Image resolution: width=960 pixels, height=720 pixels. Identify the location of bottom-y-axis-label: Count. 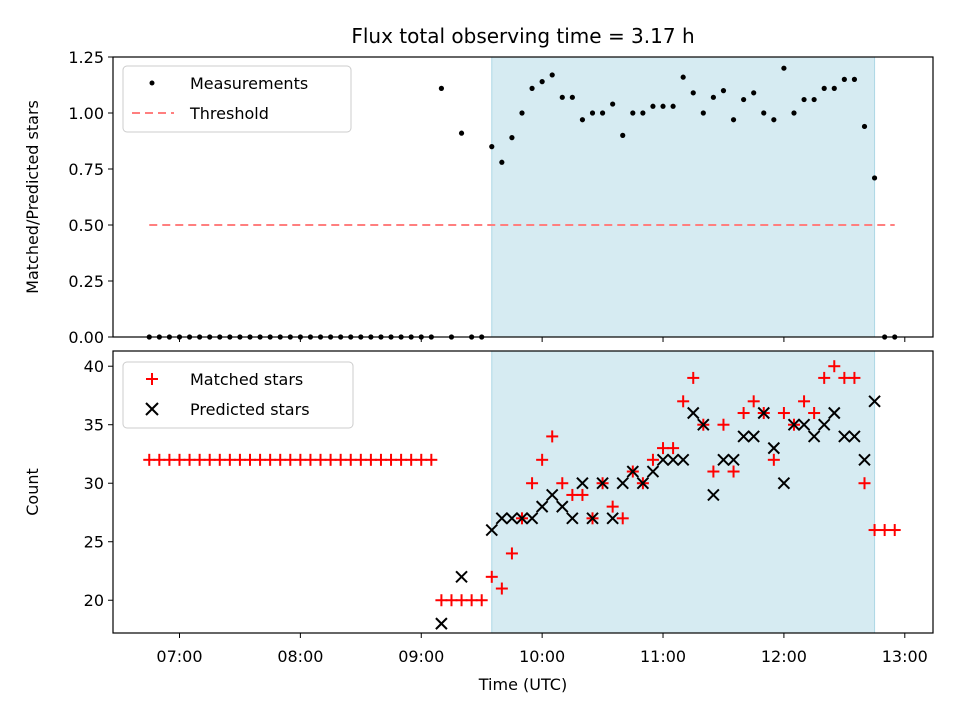
(32, 492).